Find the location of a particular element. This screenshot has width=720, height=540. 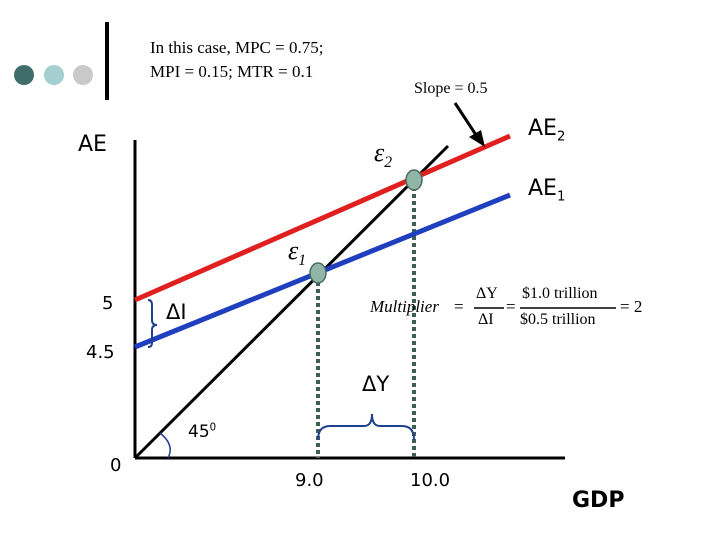

header-line-1: In this case, MPC = 0.75; is located at coordinates (237, 47).